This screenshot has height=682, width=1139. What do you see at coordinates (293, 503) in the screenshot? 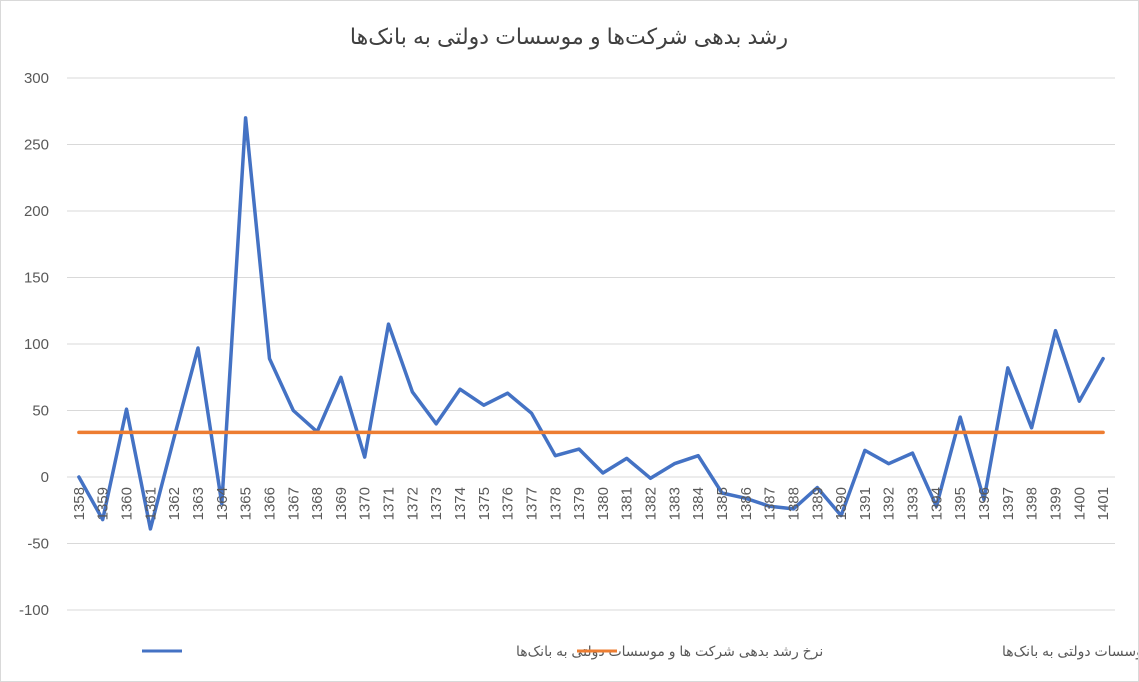
I see `x-tick-label: 1367` at bounding box center [293, 503].